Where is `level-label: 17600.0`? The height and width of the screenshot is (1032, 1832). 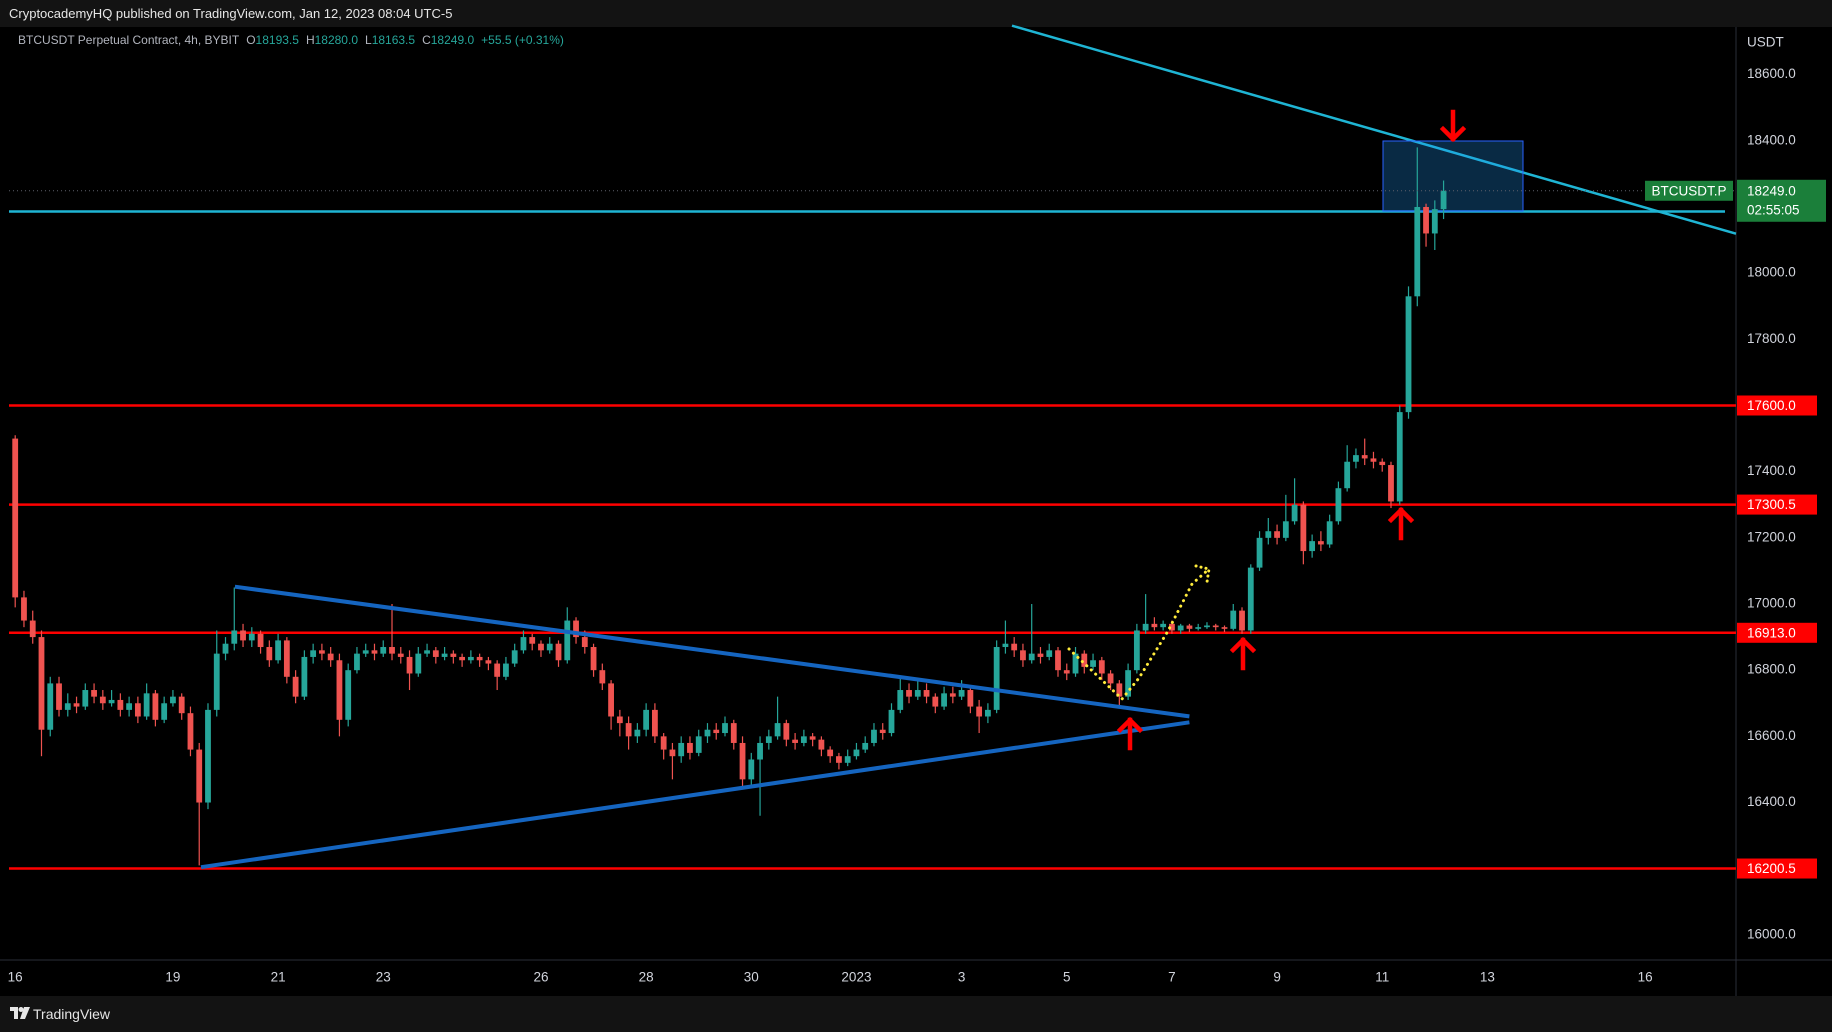
level-label: 17600.0 is located at coordinates (1771, 405).